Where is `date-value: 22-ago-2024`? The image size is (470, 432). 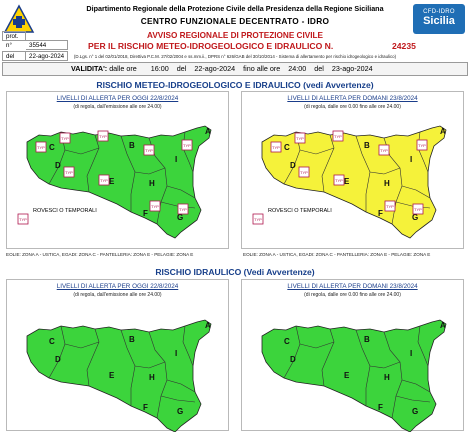
date-value: 22-ago-2024 is located at coordinates (47, 56).